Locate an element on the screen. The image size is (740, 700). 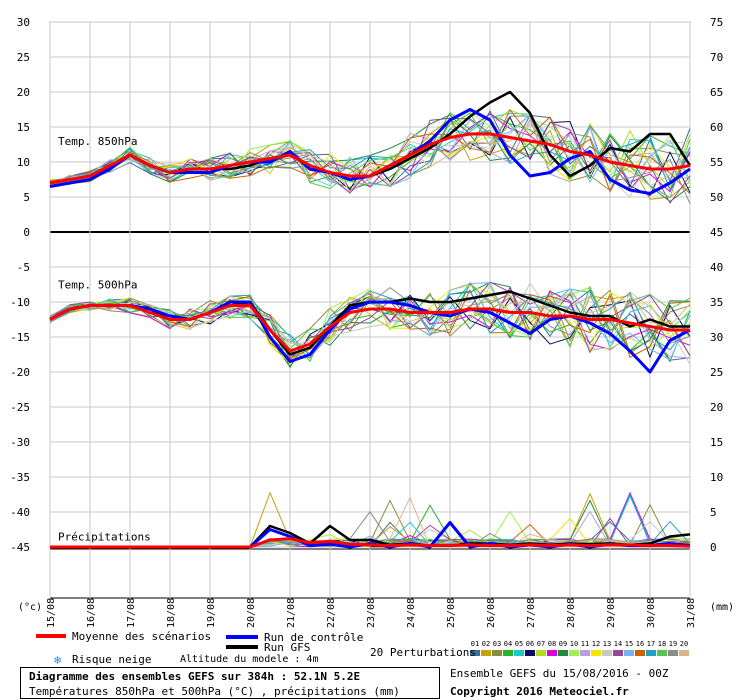
y-right-tick-label: 60 is located at coordinates (716, 127).